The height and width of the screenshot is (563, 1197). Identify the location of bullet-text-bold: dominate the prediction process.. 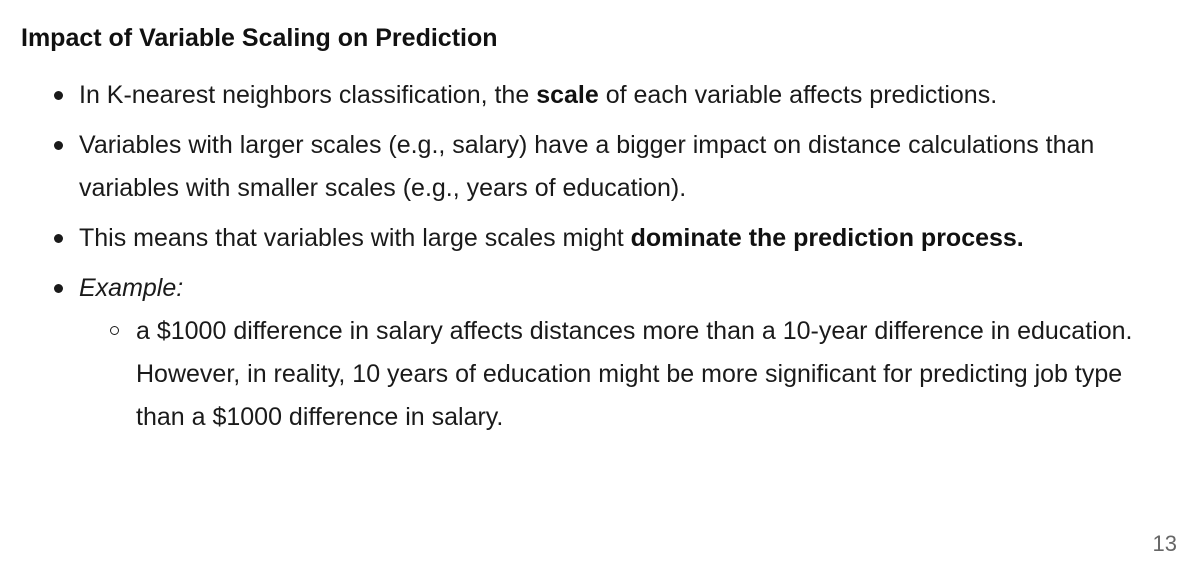
(827, 238).